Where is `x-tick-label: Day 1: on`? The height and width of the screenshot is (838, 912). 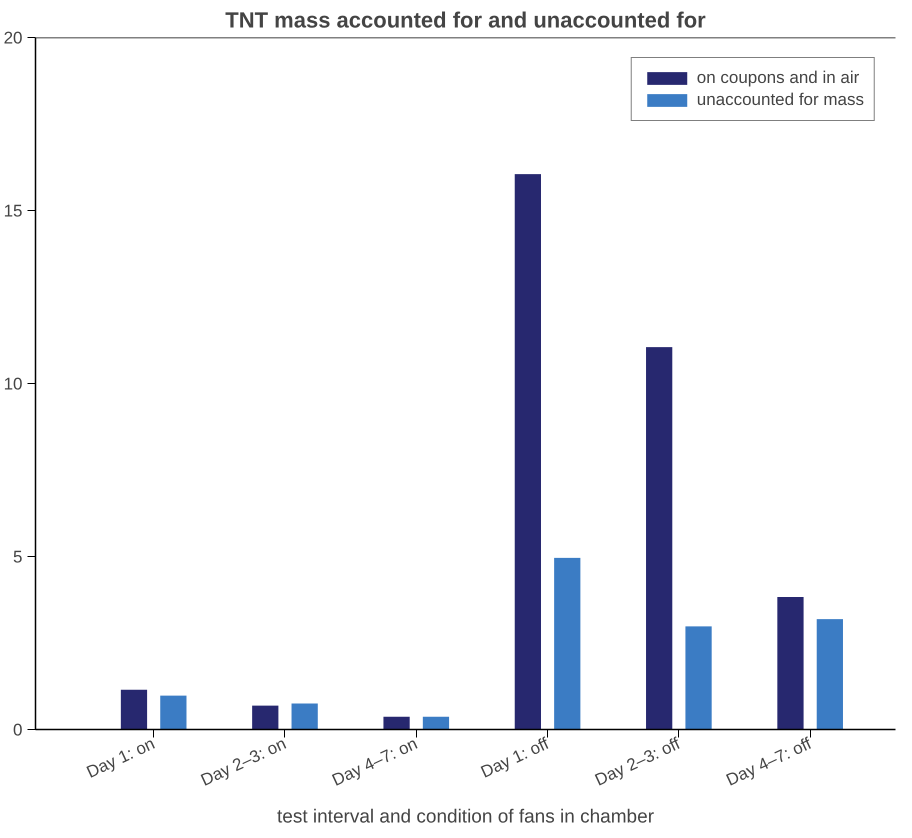 x-tick-label: Day 1: on is located at coordinates (121, 758).